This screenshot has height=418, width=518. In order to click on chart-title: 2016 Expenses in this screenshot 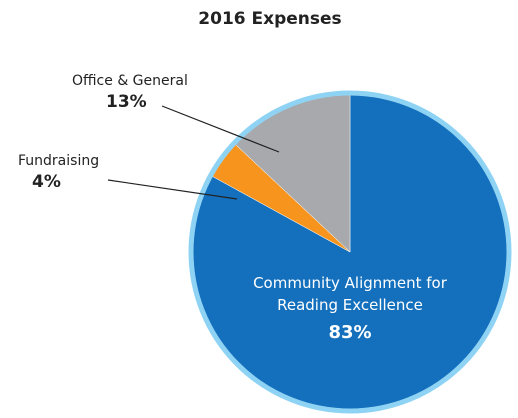, I will do `click(270, 19)`.